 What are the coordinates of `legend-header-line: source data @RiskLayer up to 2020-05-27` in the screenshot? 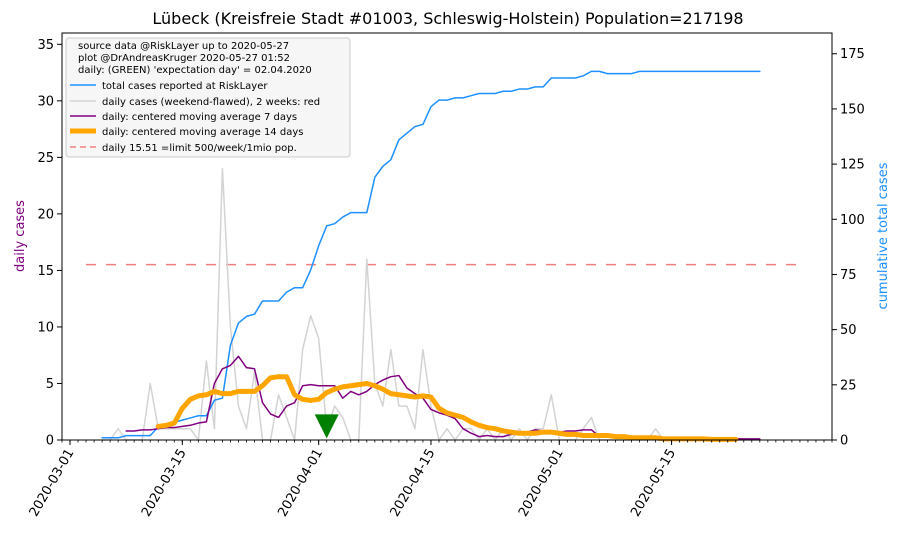 It's located at (183, 46).